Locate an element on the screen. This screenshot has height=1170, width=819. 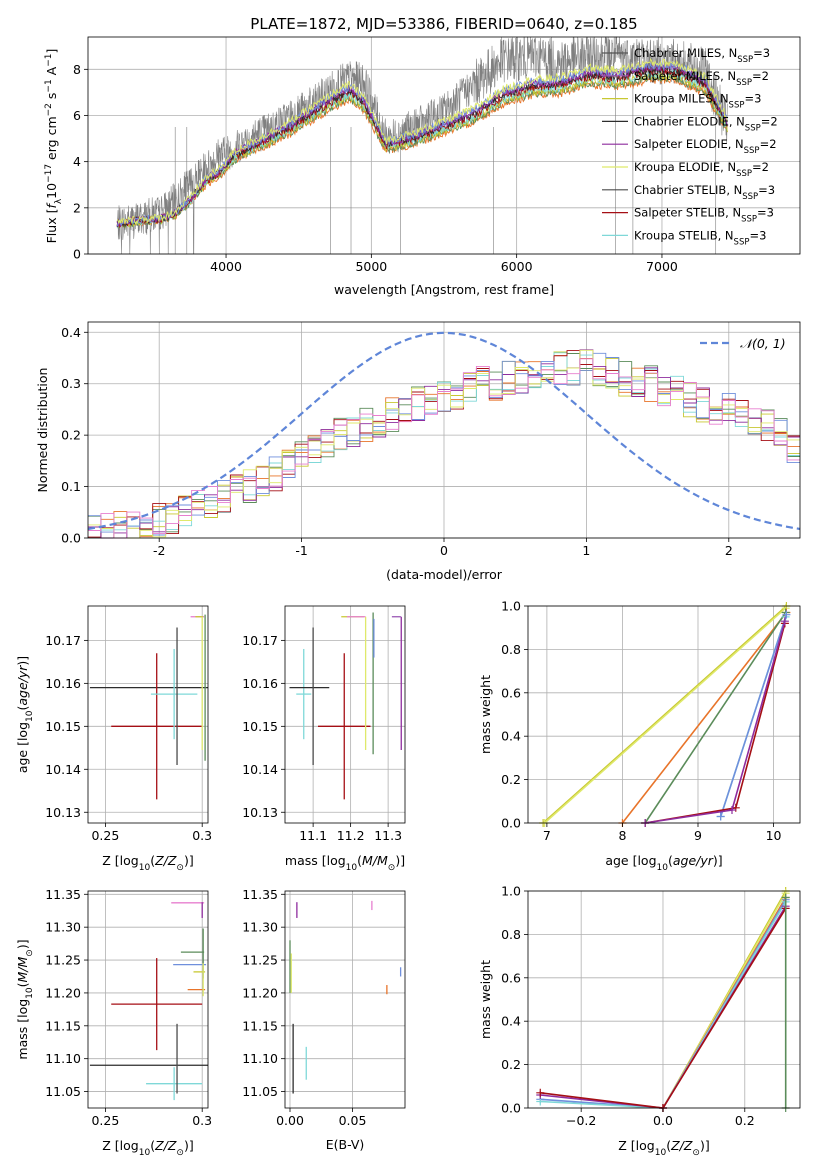
legend-label: Kroupa ELODIE, NSSP=2 is located at coordinates (701, 169).